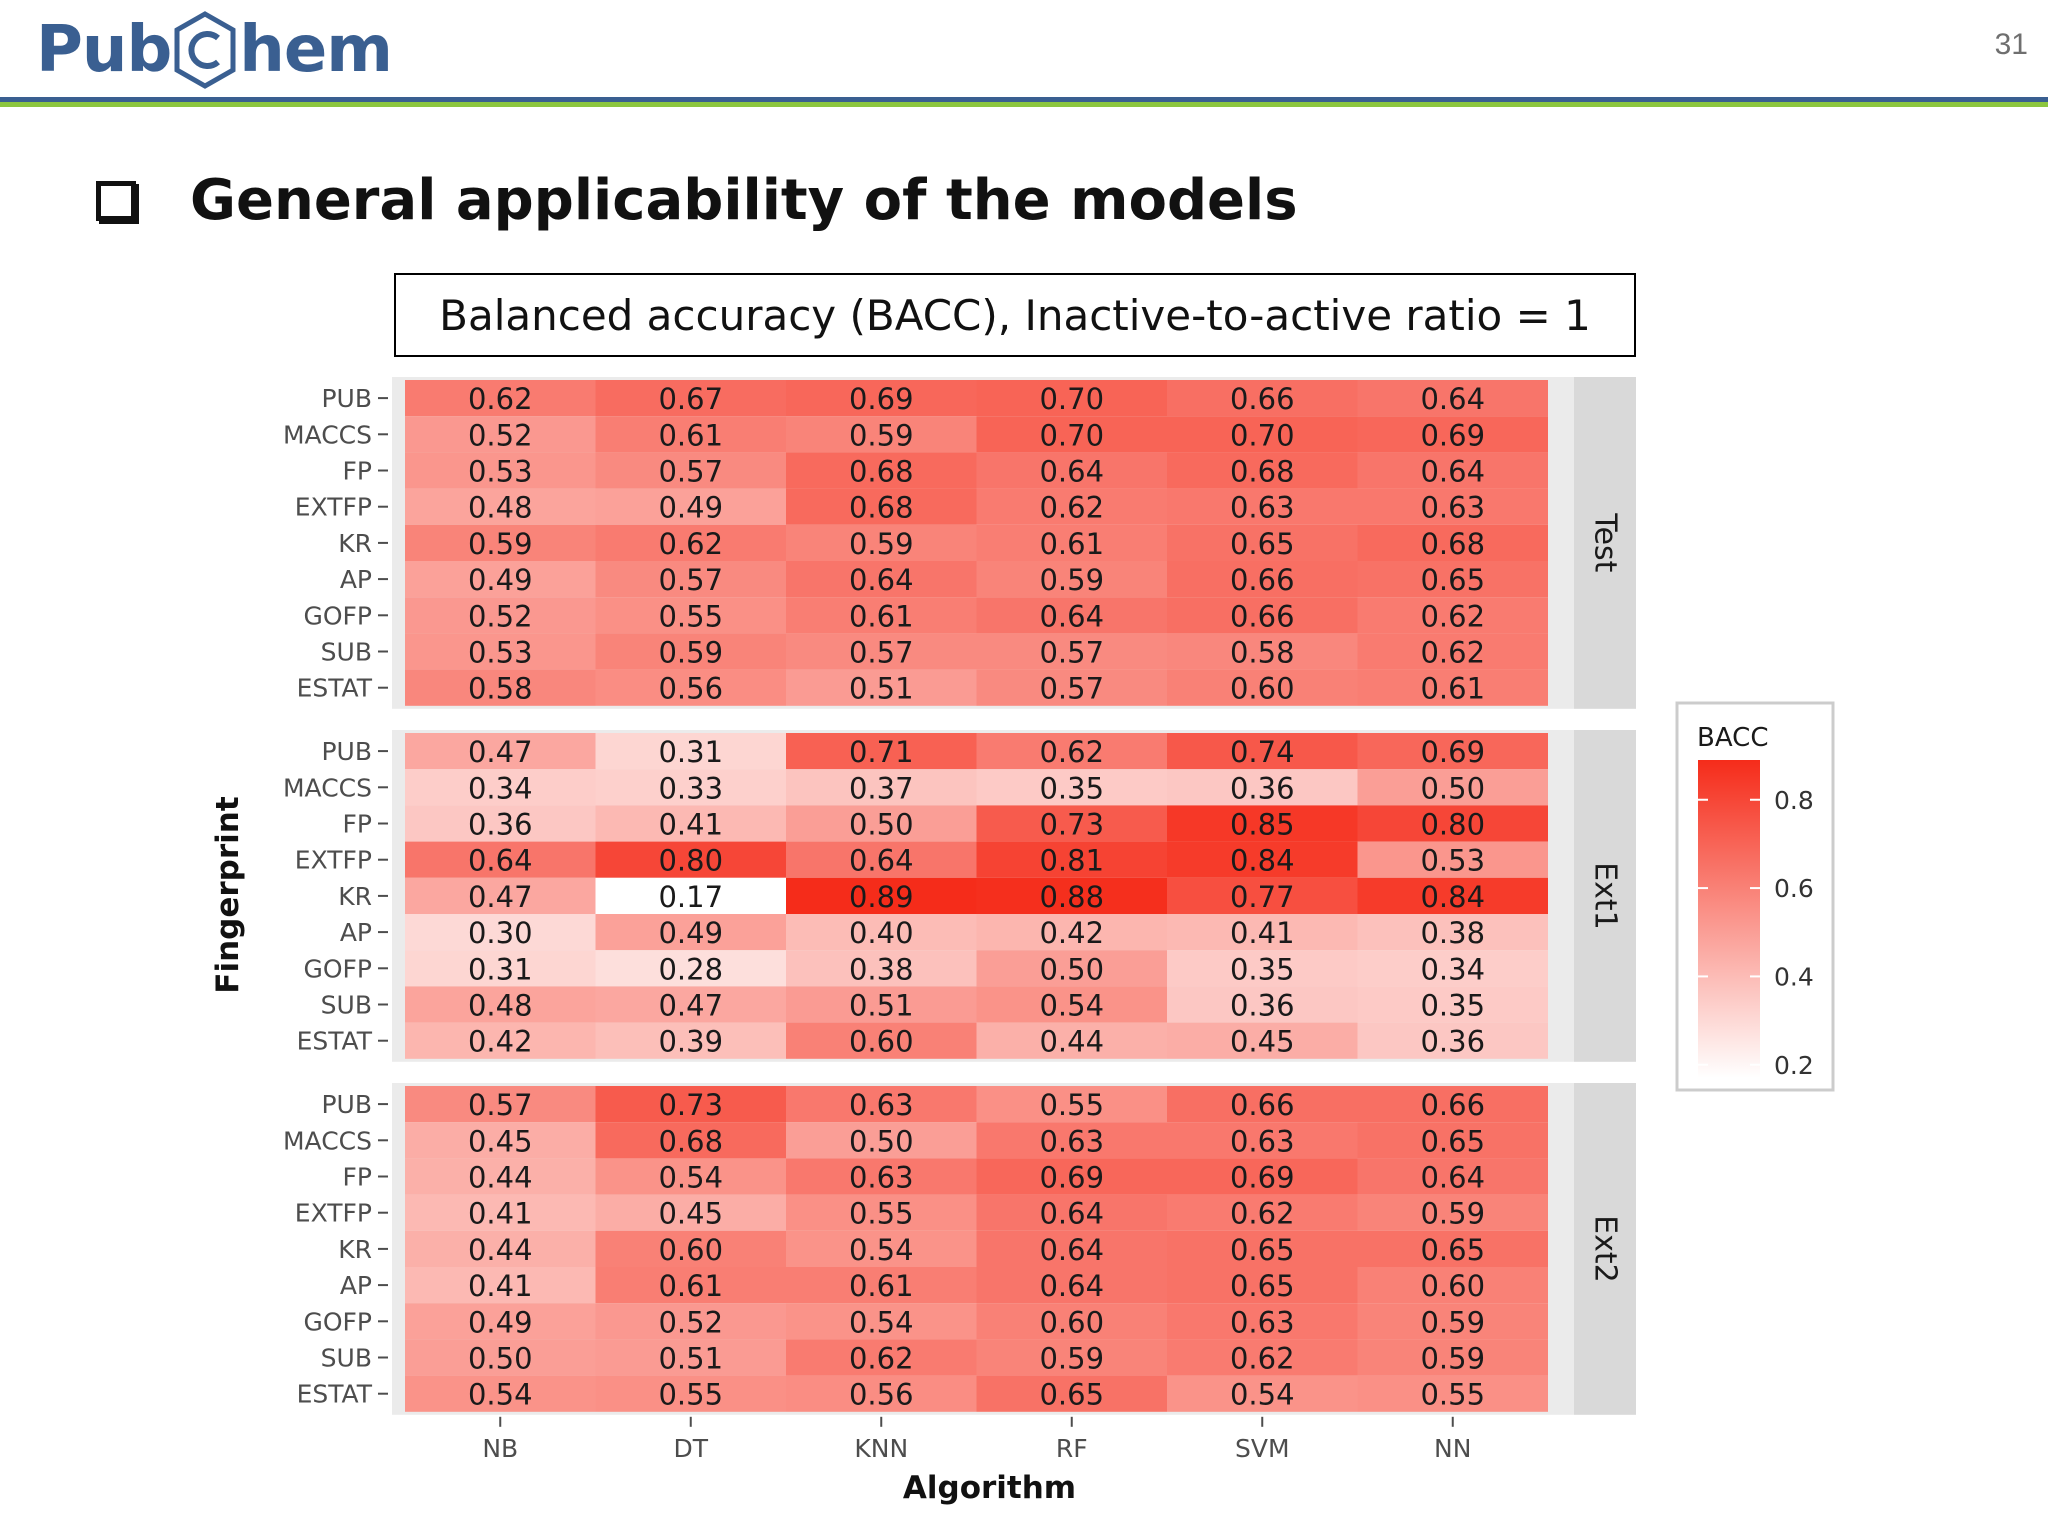 This screenshot has height=1536, width=2048. I want to click on cell-value-label: 0.88, so click(1071, 897).